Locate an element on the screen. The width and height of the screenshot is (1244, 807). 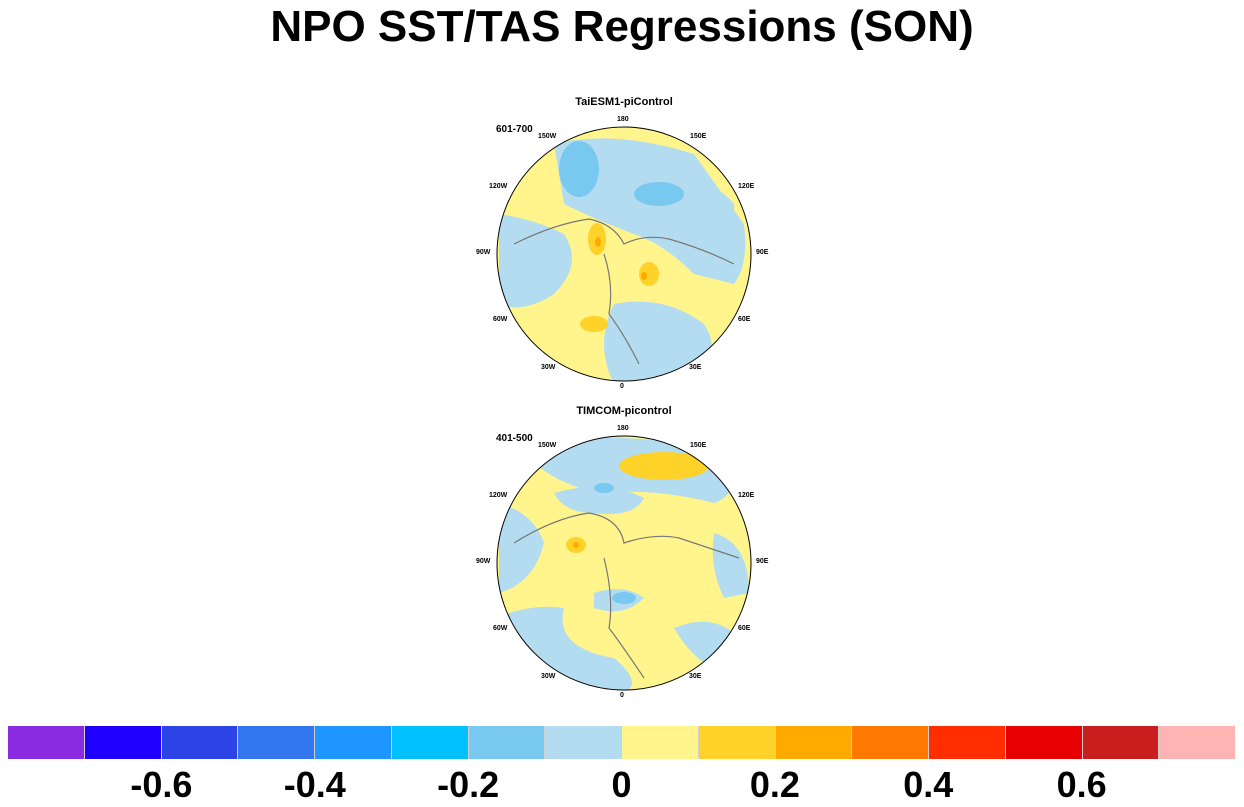
panel-2-lon-150w: 150W is located at coordinates (547, 445).